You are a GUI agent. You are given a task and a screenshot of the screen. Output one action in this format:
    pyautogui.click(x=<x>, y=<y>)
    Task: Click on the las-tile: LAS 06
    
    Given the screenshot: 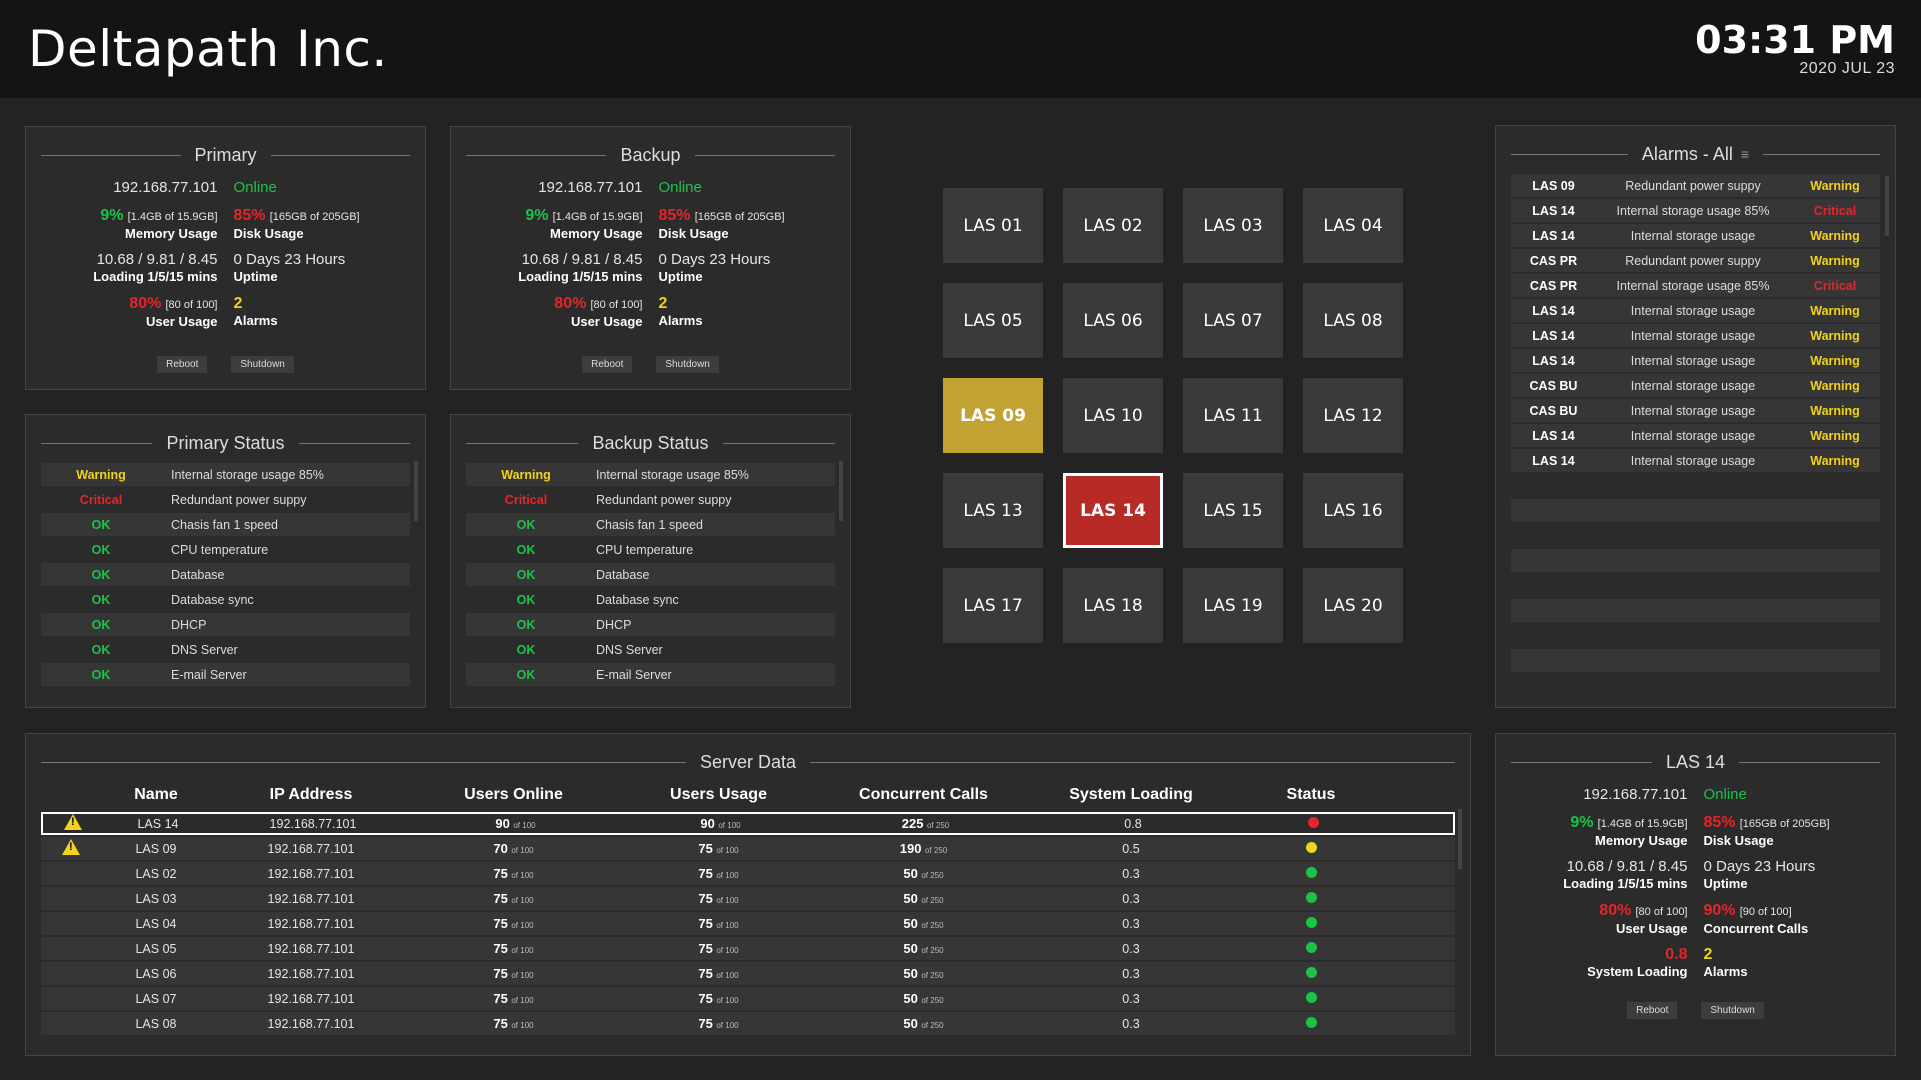 What is the action you would take?
    pyautogui.click(x=1113, y=320)
    